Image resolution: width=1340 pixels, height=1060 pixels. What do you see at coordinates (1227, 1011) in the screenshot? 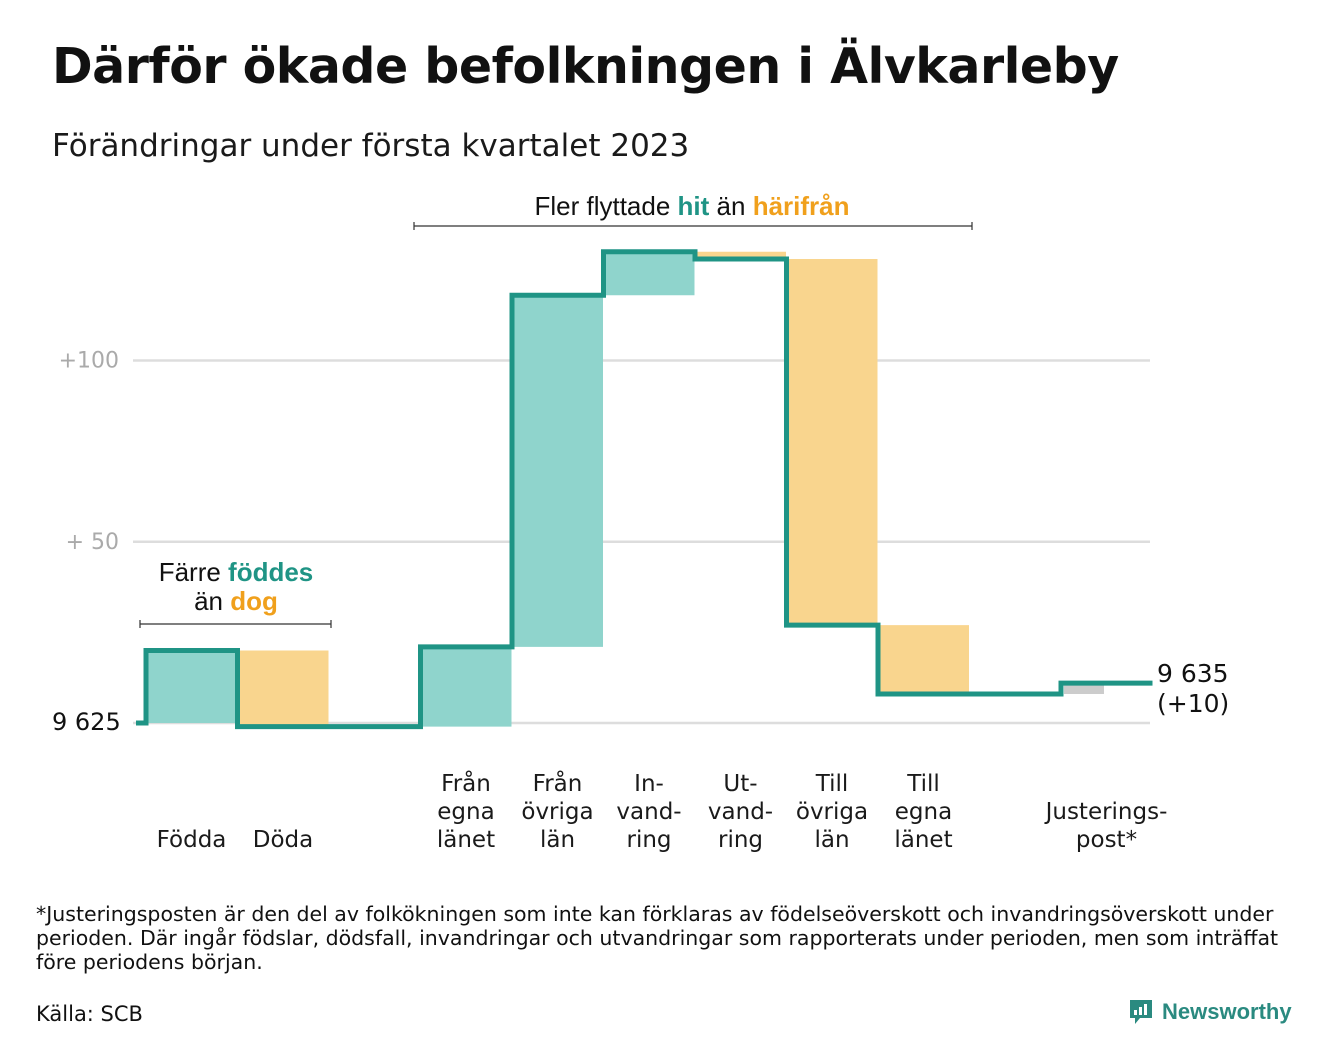
I see `brand-name: Newsworthy` at bounding box center [1227, 1011].